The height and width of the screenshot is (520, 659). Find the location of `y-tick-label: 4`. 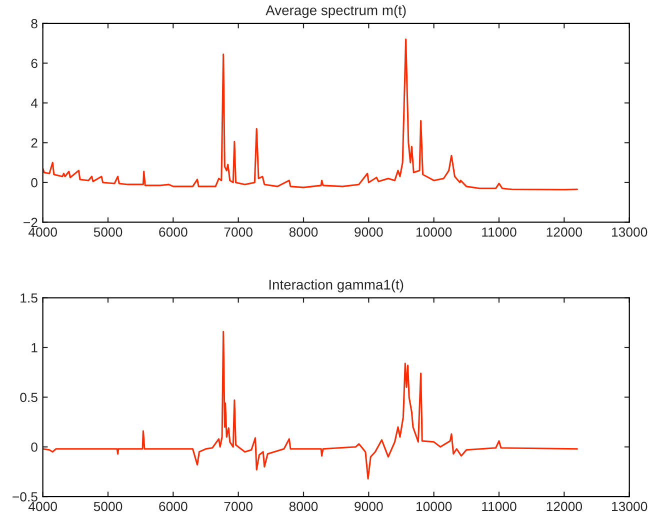

y-tick-label: 4 is located at coordinates (34, 103).